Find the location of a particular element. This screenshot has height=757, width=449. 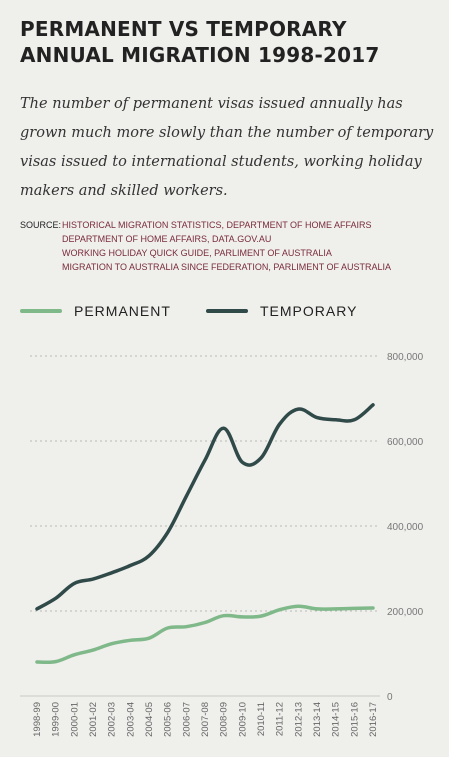

y-tick-label: 600,000 is located at coordinates (405, 442).